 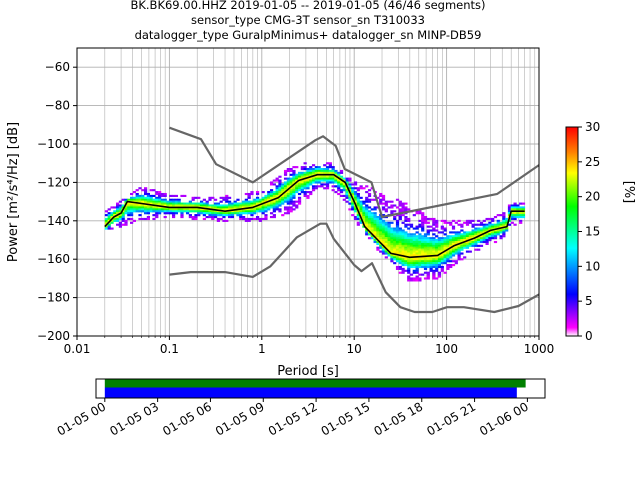 I want to click on y-tick-label: −180, so click(x=53, y=298).